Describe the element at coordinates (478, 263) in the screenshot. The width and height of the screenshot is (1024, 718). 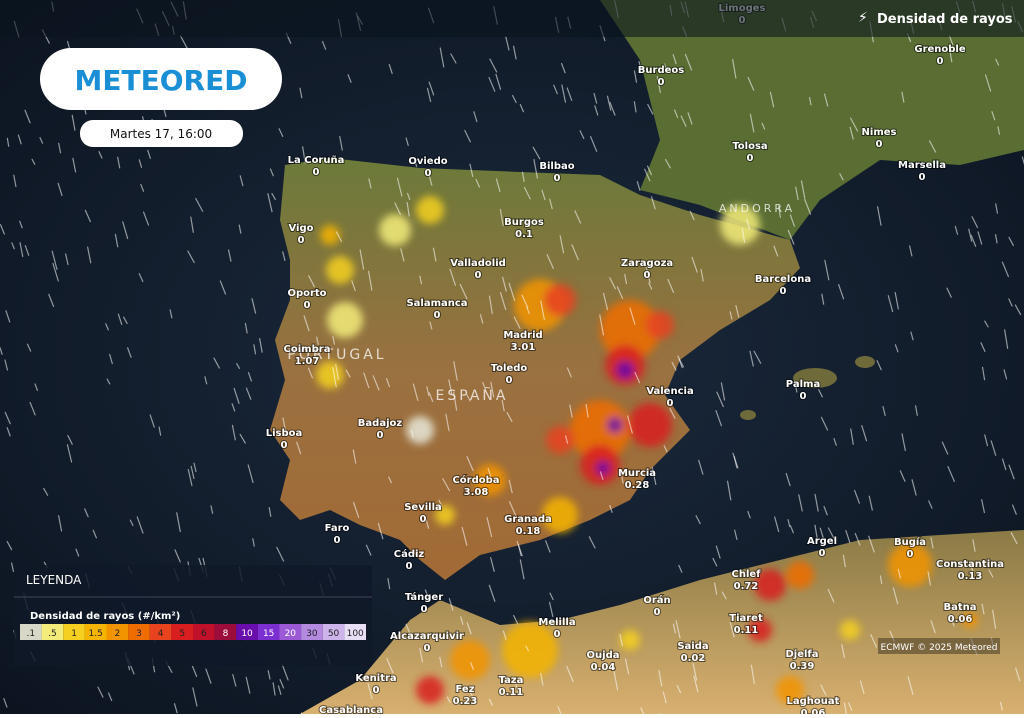
I see `city-name: Valladolid` at that location.